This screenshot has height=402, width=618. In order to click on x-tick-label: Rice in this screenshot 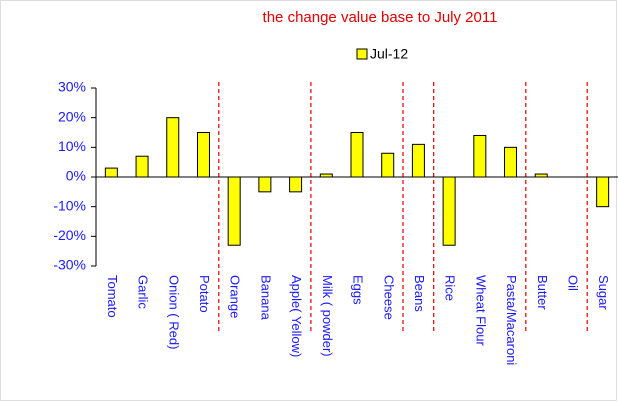, I will do `click(450, 288)`.